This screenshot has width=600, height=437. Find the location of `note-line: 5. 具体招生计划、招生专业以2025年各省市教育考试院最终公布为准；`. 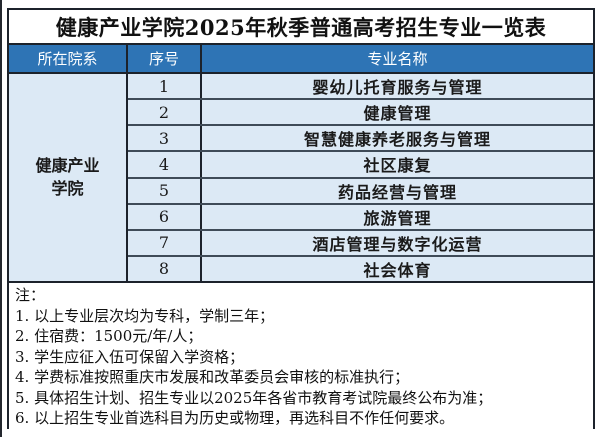

note-line: 5. 具体招生计划、招生专业以2025年各省市教育考试院最终公布为准； is located at coordinates (254, 397).